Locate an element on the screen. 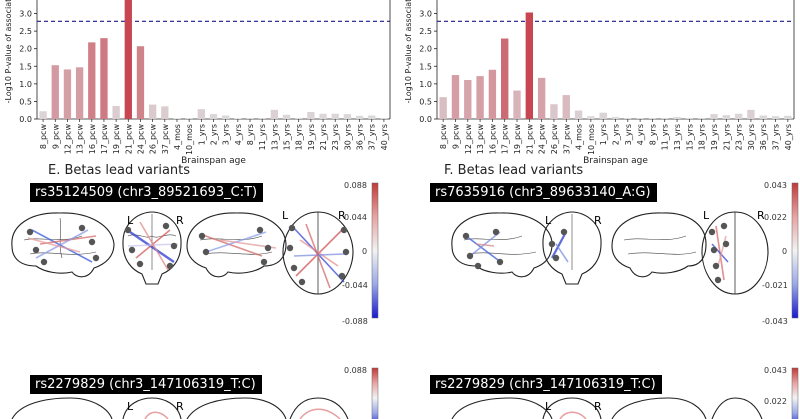  y-tick-label: 1.0 is located at coordinates (425, 84).